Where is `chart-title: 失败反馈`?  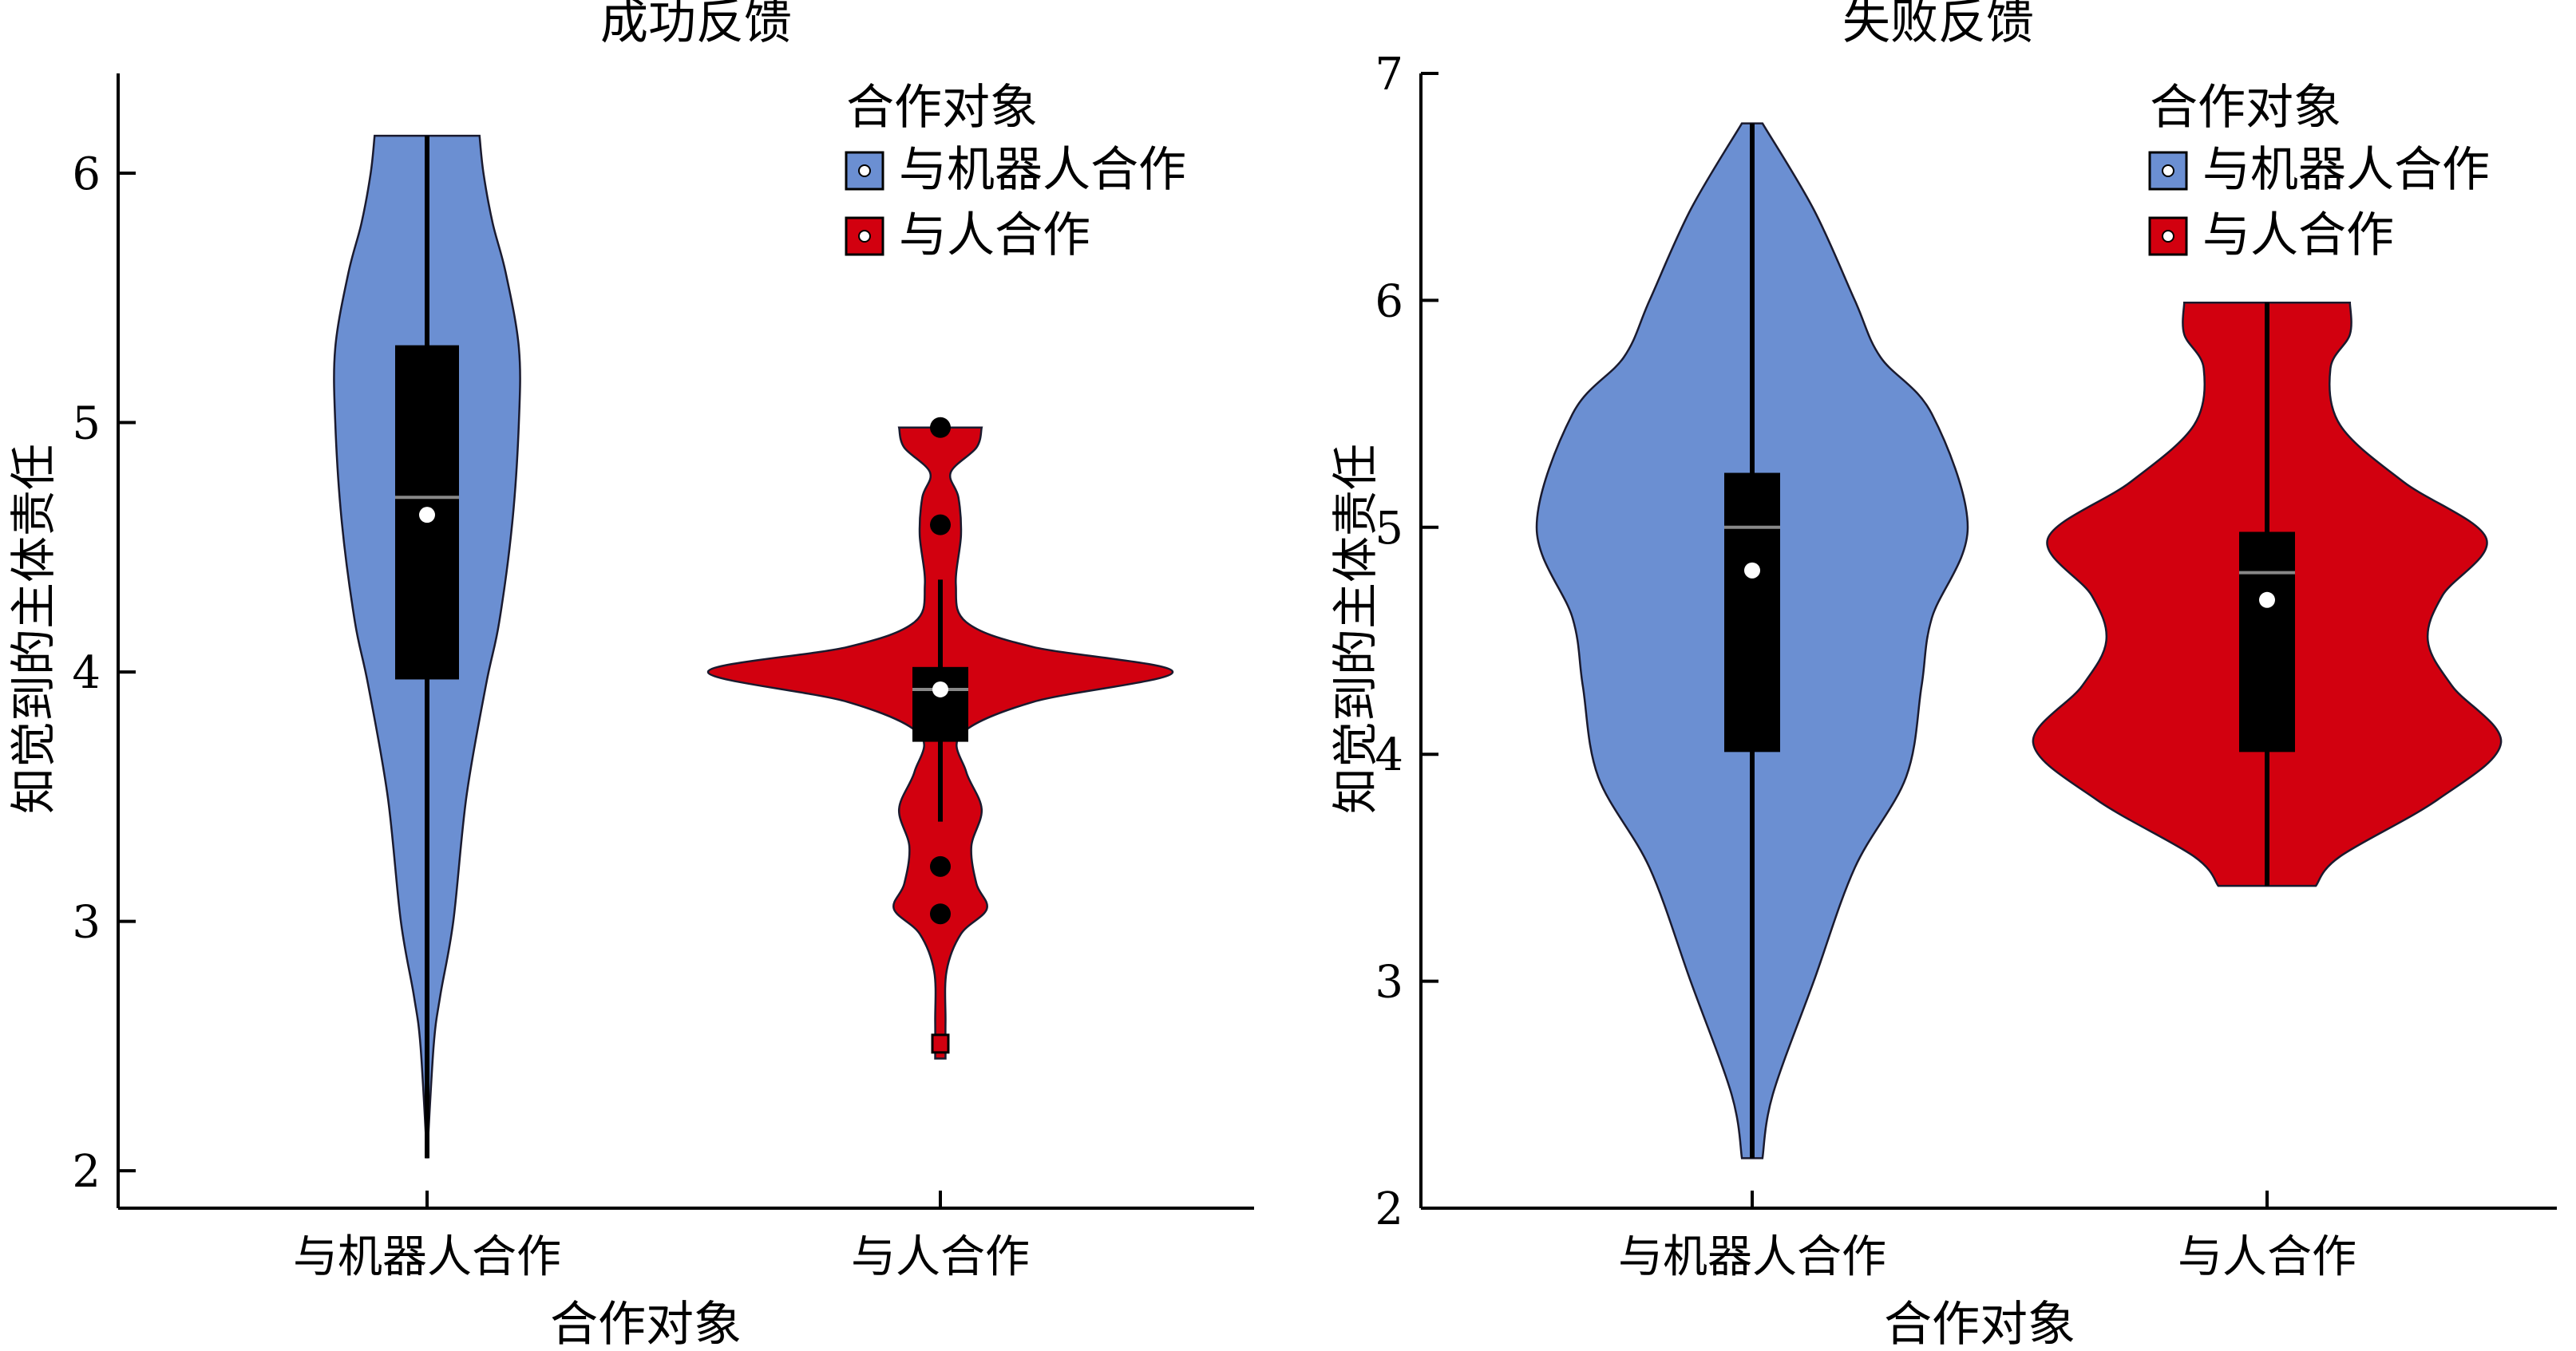
chart-title: 失败反馈 is located at coordinates (1938, 25).